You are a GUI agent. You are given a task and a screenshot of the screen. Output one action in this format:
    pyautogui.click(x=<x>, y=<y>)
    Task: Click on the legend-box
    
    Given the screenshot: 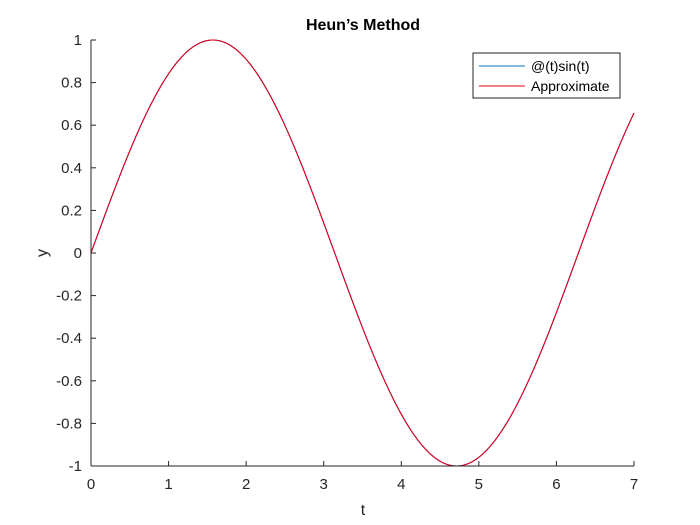 What is the action you would take?
    pyautogui.click(x=546, y=75)
    